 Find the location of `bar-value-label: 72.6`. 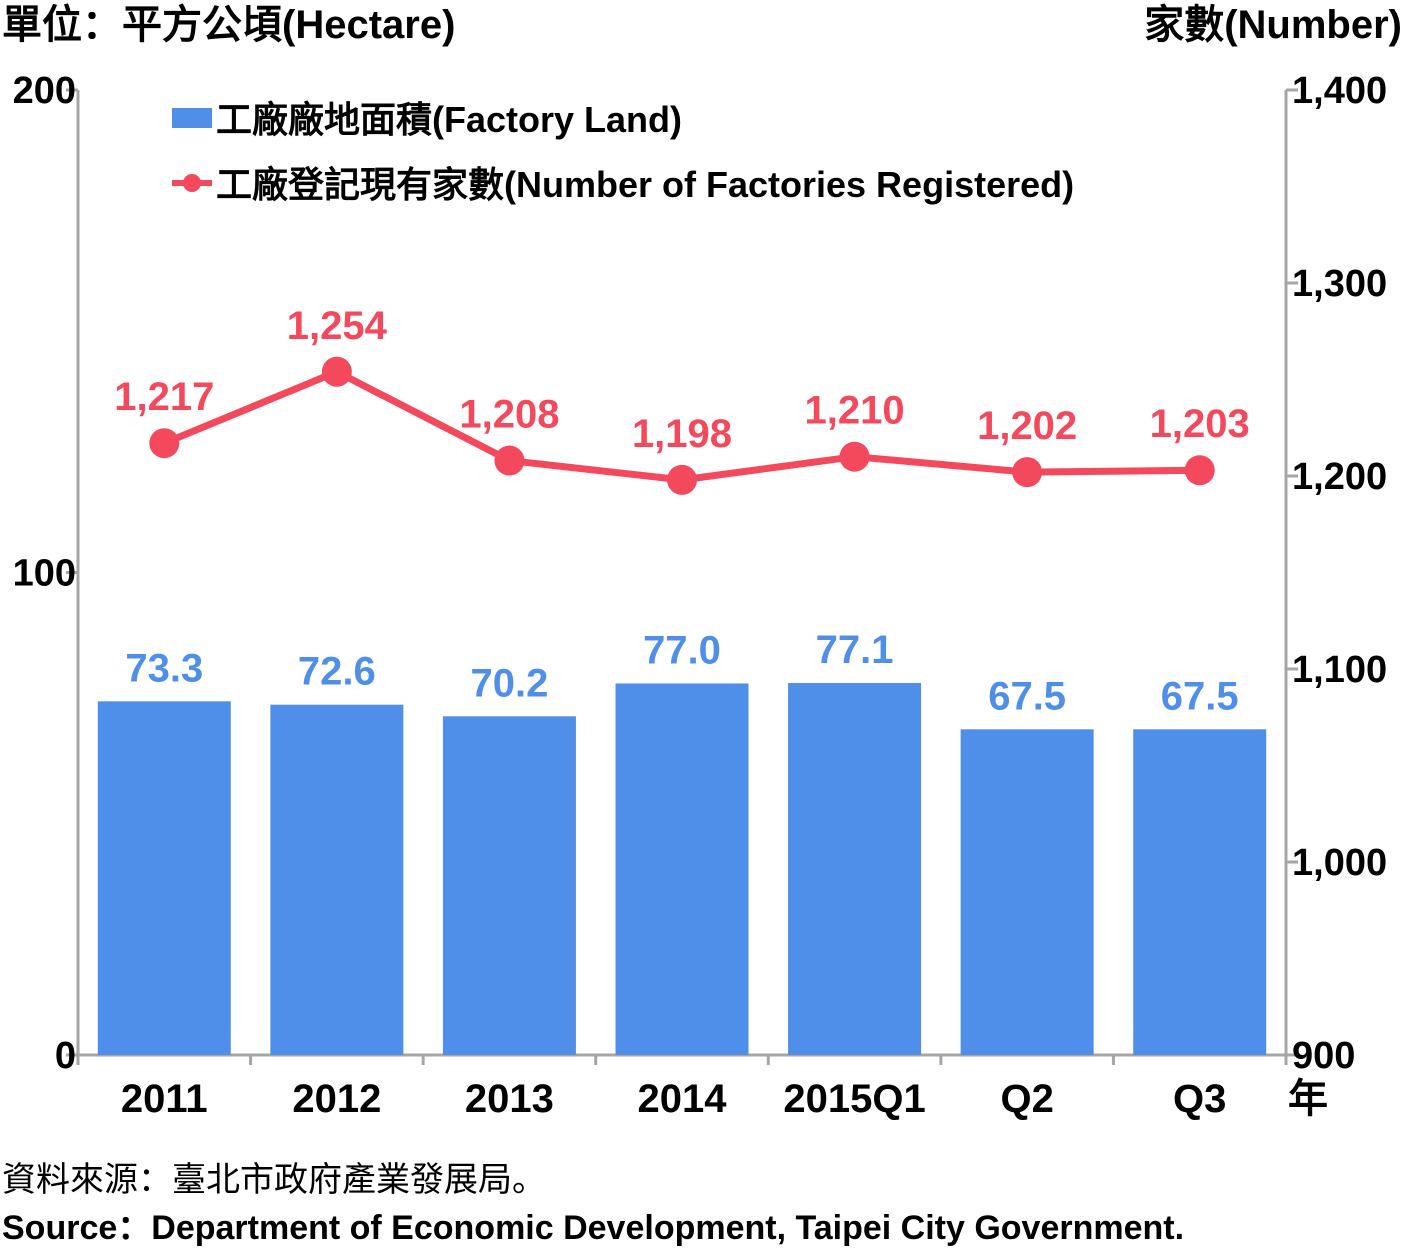

bar-value-label: 72.6 is located at coordinates (337, 672).